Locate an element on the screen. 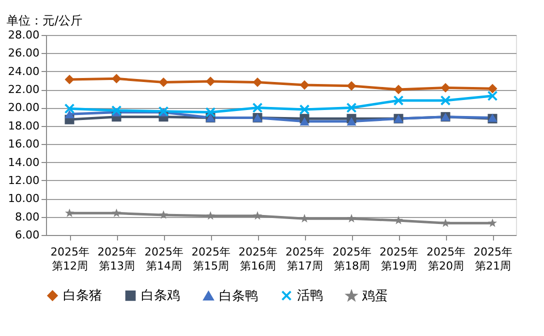  y-tick-label: 6.00 is located at coordinates (27, 235).